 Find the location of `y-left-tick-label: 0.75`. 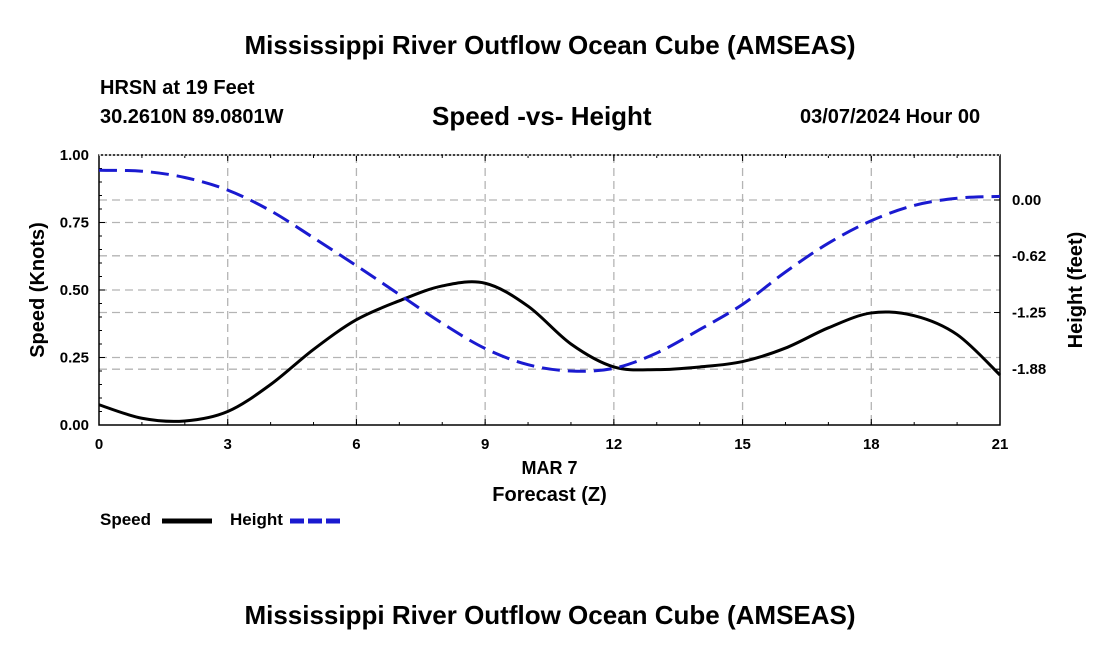

y-left-tick-label: 0.75 is located at coordinates (74, 223).